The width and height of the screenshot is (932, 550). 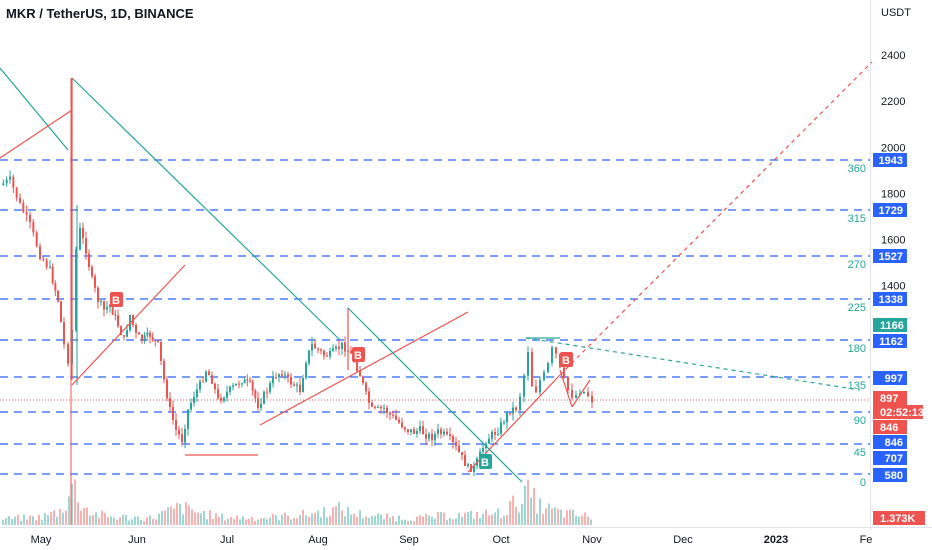 What do you see at coordinates (891, 265) in the screenshot?
I see `price-axis: USDT 2400 2200 2000 1800 1600 1400` at bounding box center [891, 265].